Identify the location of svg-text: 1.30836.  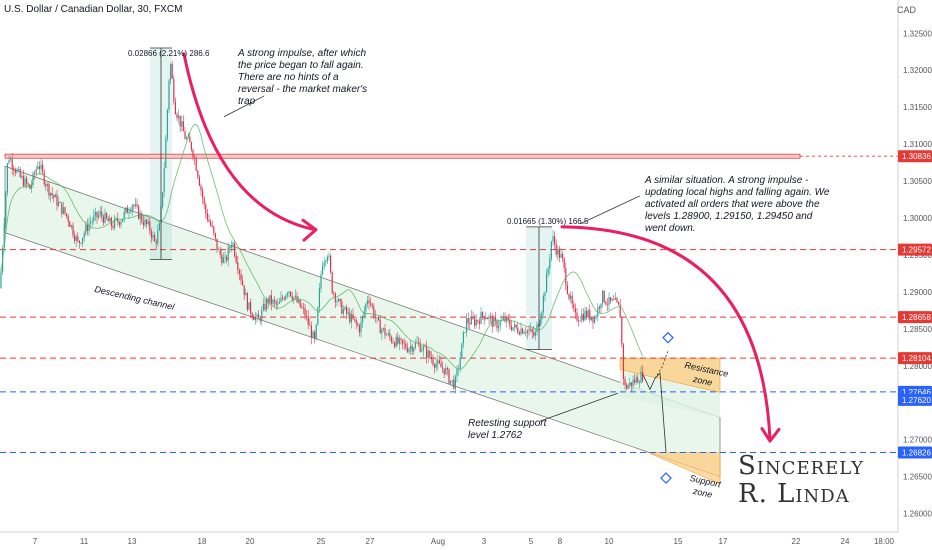
(916, 156).